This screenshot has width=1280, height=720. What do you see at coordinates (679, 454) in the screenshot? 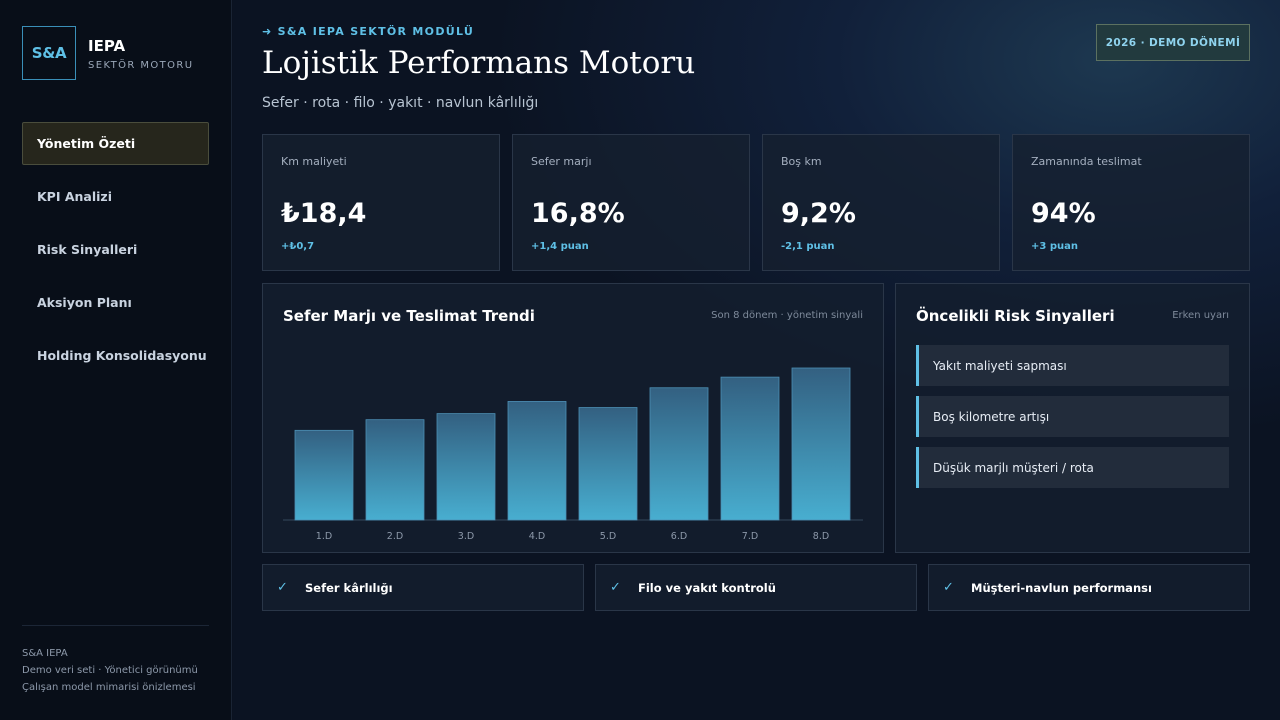
I see `bar-6D` at bounding box center [679, 454].